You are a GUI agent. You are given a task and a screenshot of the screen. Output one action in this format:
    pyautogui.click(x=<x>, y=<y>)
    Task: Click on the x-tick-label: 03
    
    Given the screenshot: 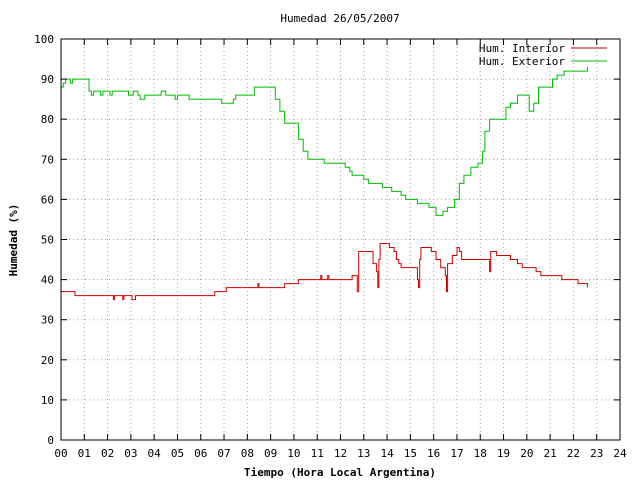 What is the action you would take?
    pyautogui.click(x=130, y=453)
    